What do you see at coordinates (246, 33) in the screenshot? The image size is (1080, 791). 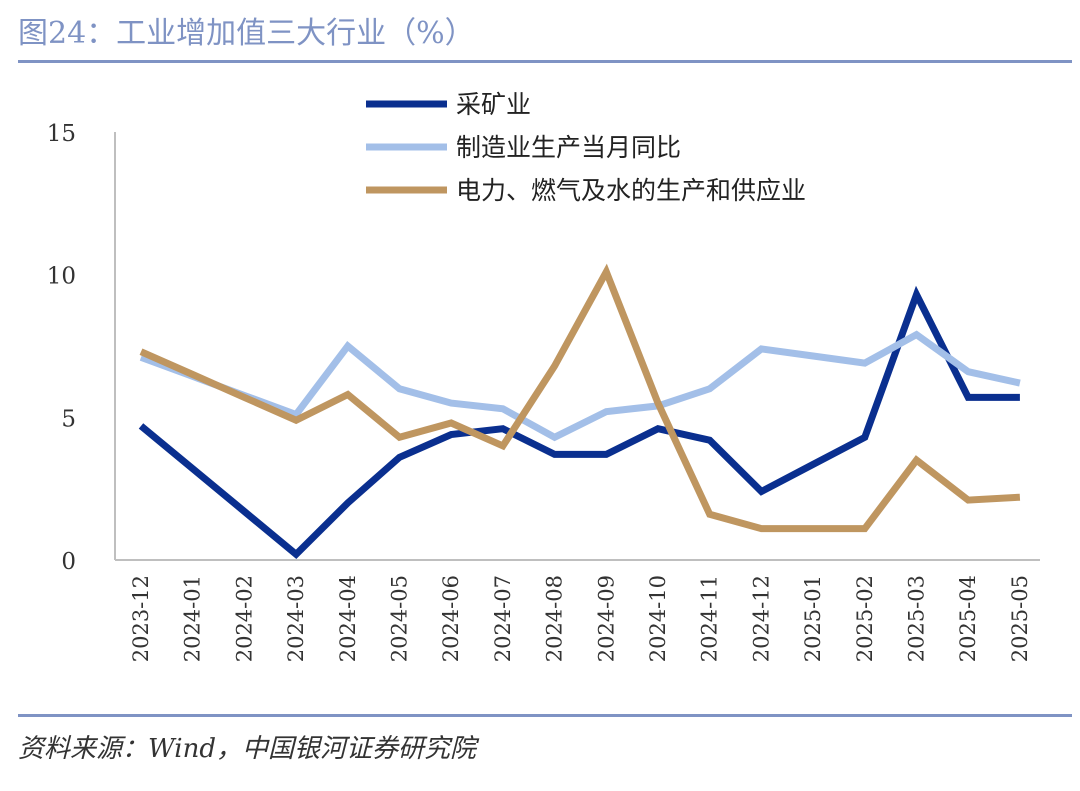 I see `chart-title: 图24：工业增加值三大行业（%）` at bounding box center [246, 33].